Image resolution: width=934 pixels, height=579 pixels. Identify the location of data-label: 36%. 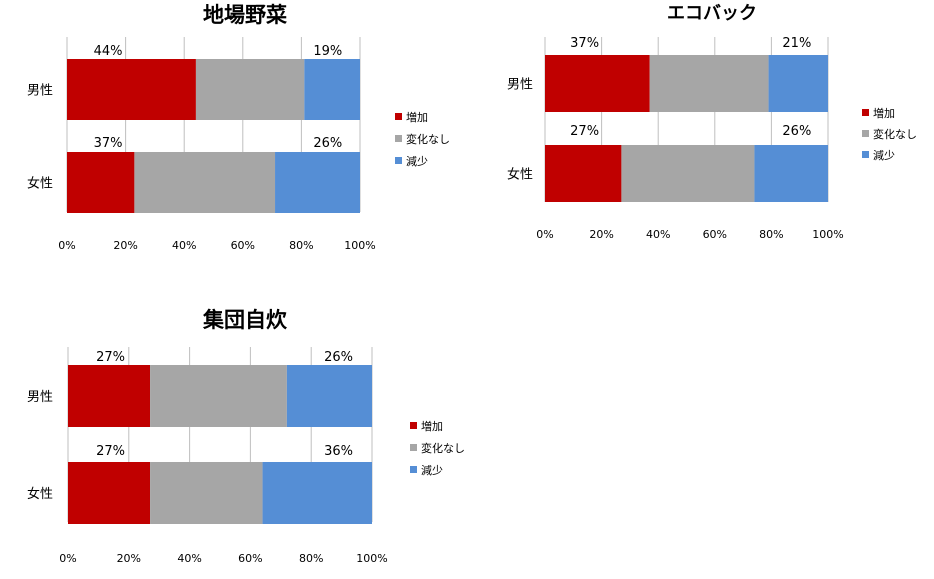
(338, 451).